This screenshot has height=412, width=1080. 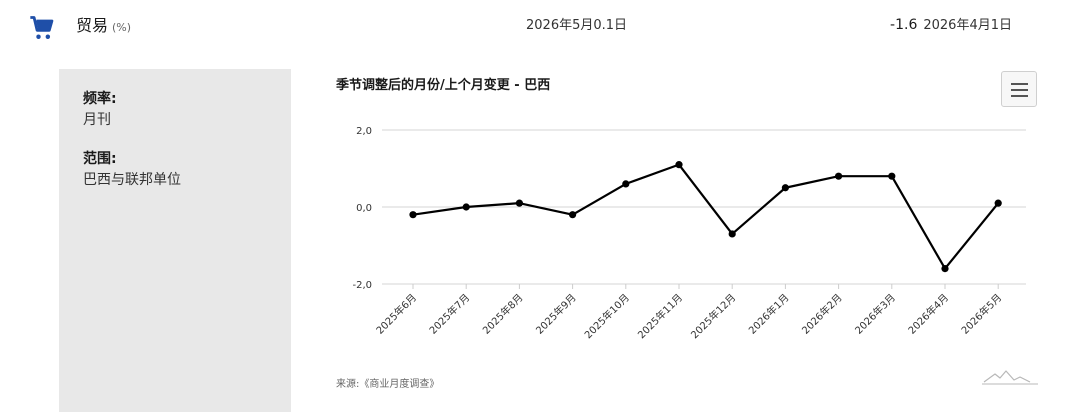 What do you see at coordinates (503, 314) in the screenshot?
I see `x-tick-label: 2025年8月` at bounding box center [503, 314].